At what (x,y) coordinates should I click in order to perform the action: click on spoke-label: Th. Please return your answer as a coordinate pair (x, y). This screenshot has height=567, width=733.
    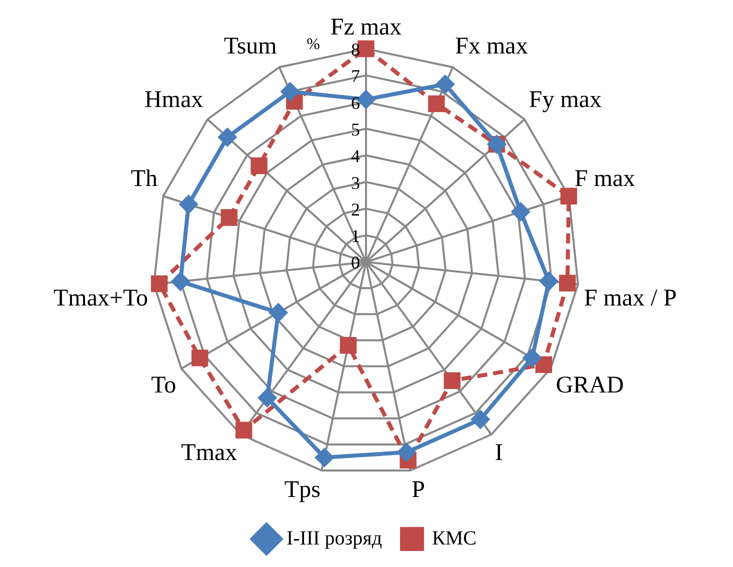
    Looking at the image, I should click on (144, 179).